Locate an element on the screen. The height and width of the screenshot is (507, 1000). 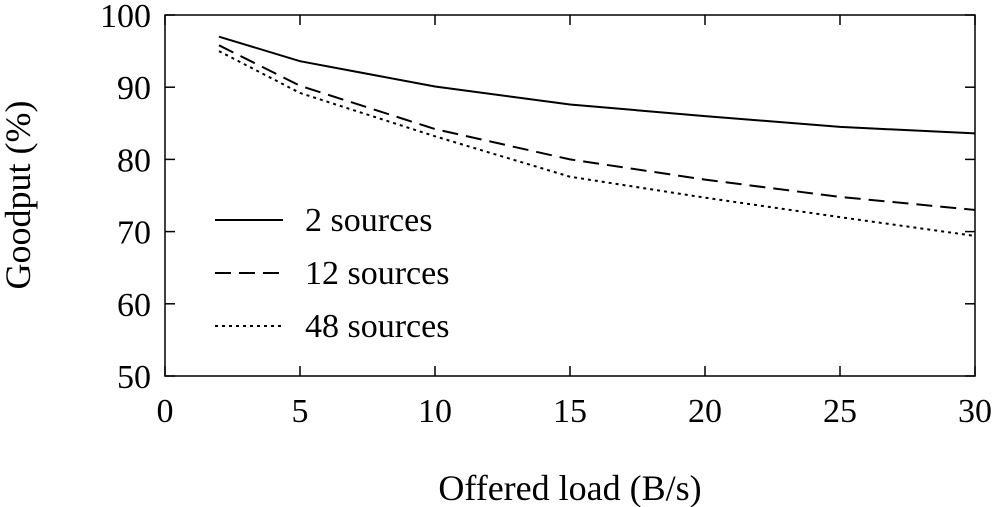
x-axis-label: Offered load (B/s) is located at coordinates (569, 487).